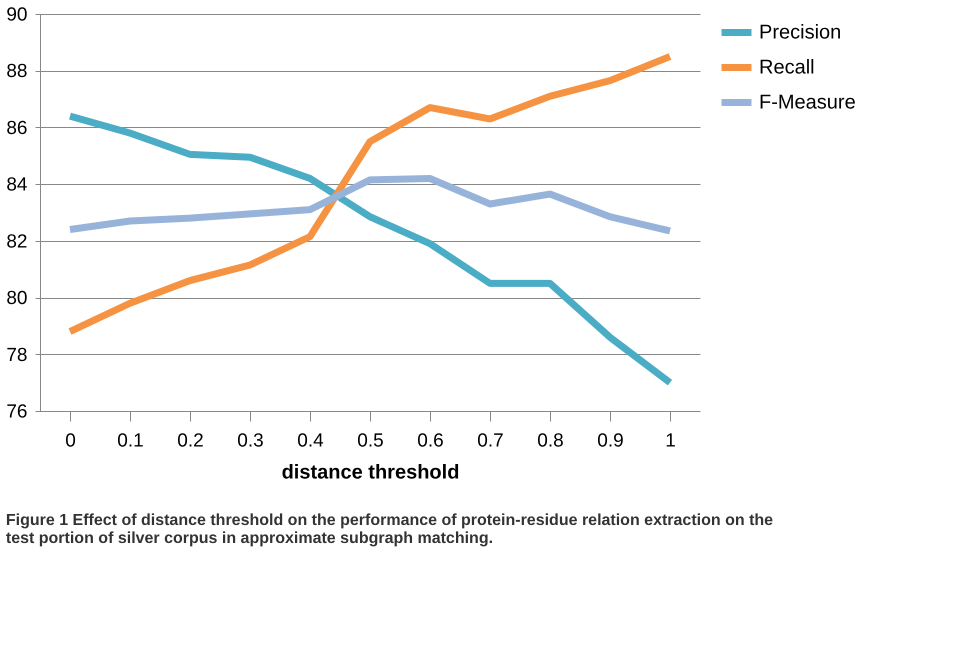 This screenshot has width=957, height=662. Describe the element at coordinates (17, 355) in the screenshot. I see `y-tick-label: 78` at that location.